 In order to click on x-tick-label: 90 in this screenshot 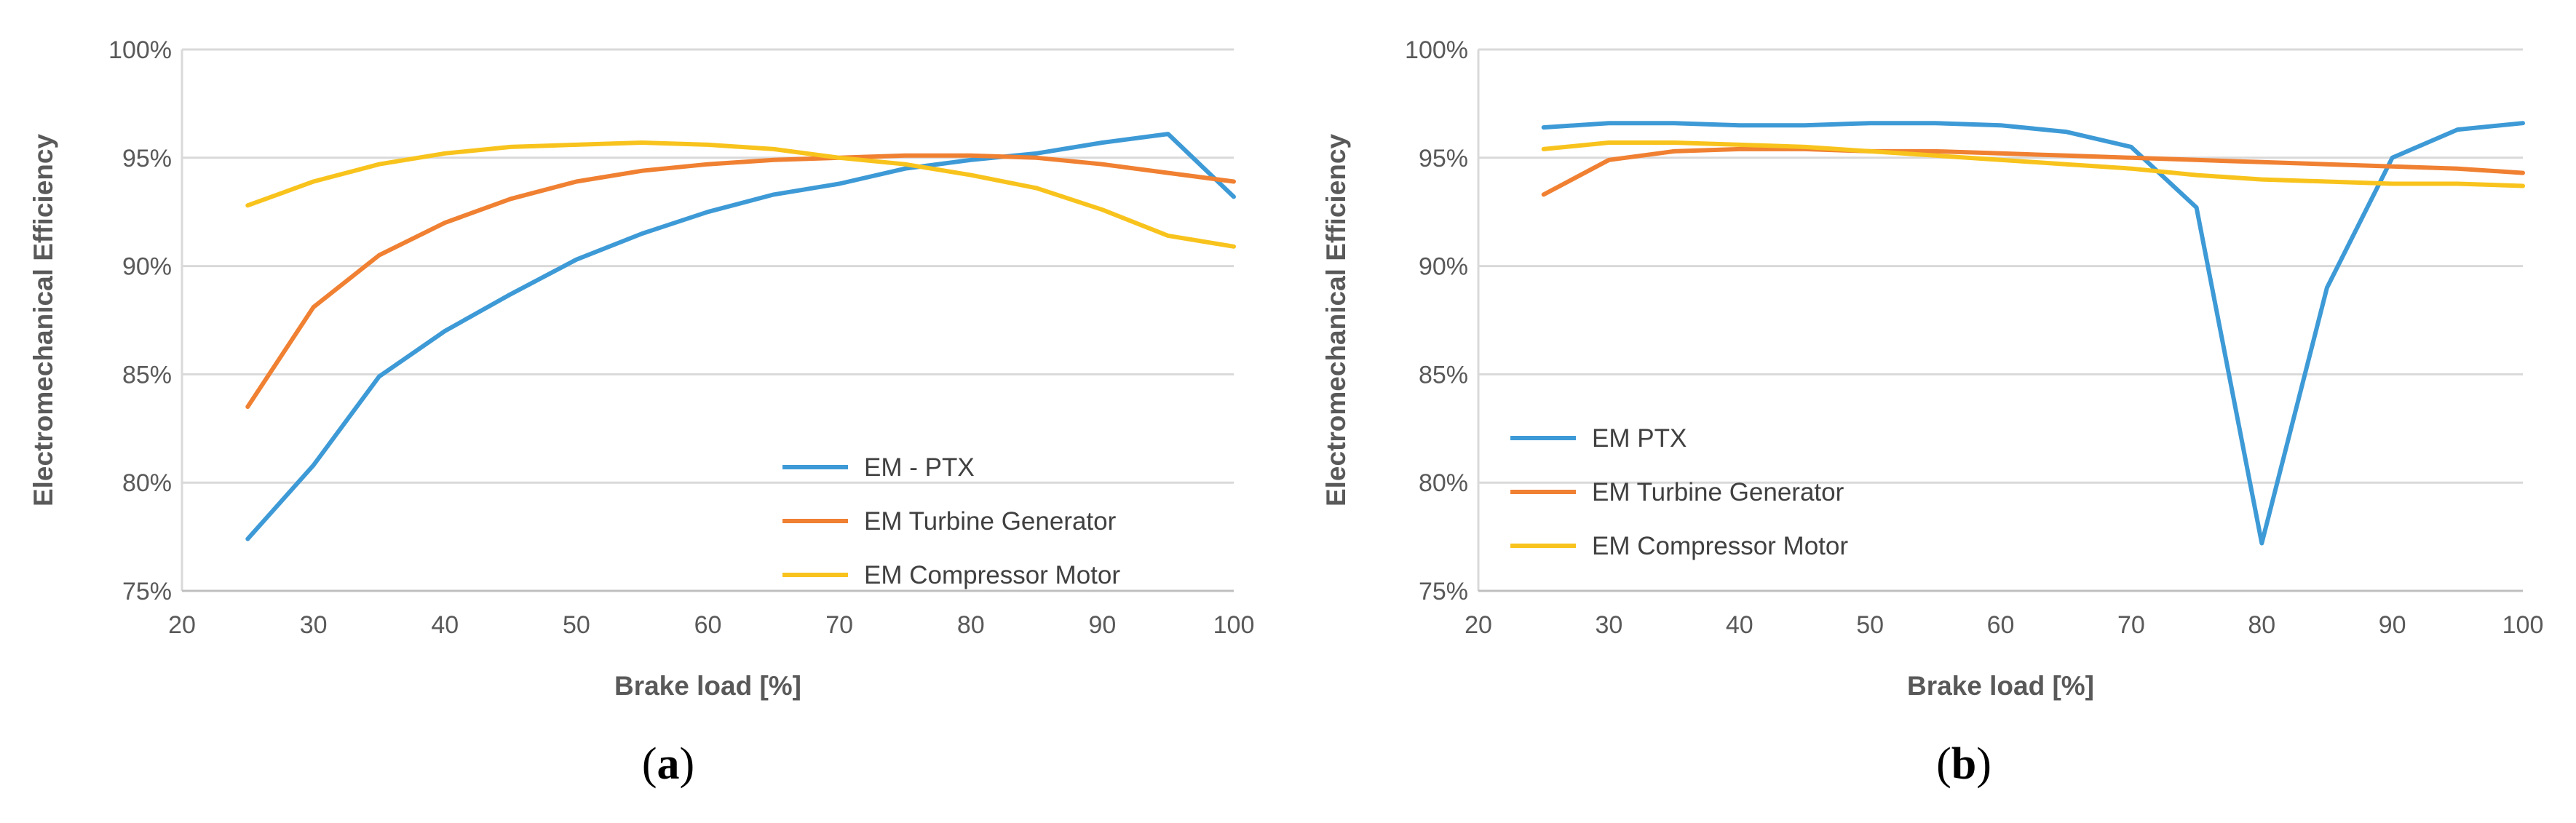, I will do `click(2392, 625)`.